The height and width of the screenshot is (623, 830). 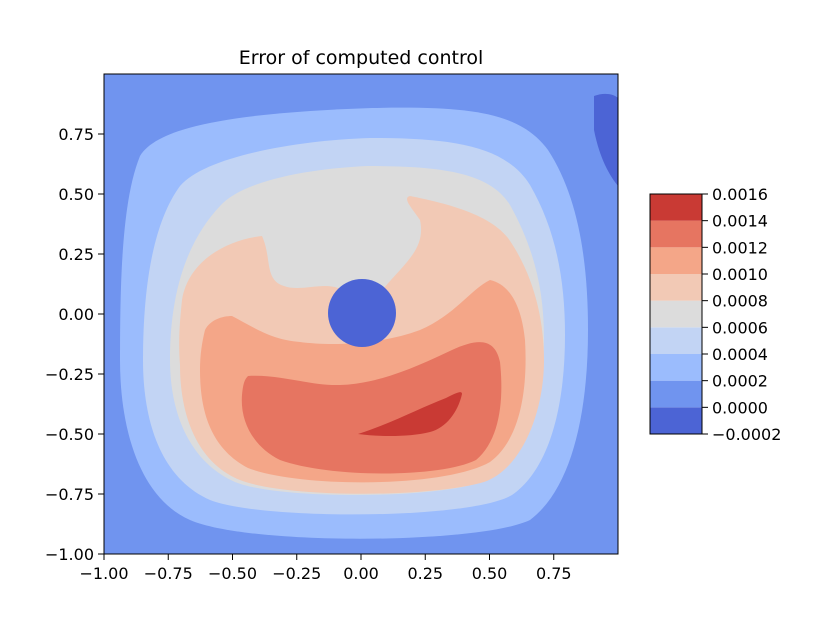 What do you see at coordinates (69, 554) in the screenshot?
I see `y-tick-label: −1.00` at bounding box center [69, 554].